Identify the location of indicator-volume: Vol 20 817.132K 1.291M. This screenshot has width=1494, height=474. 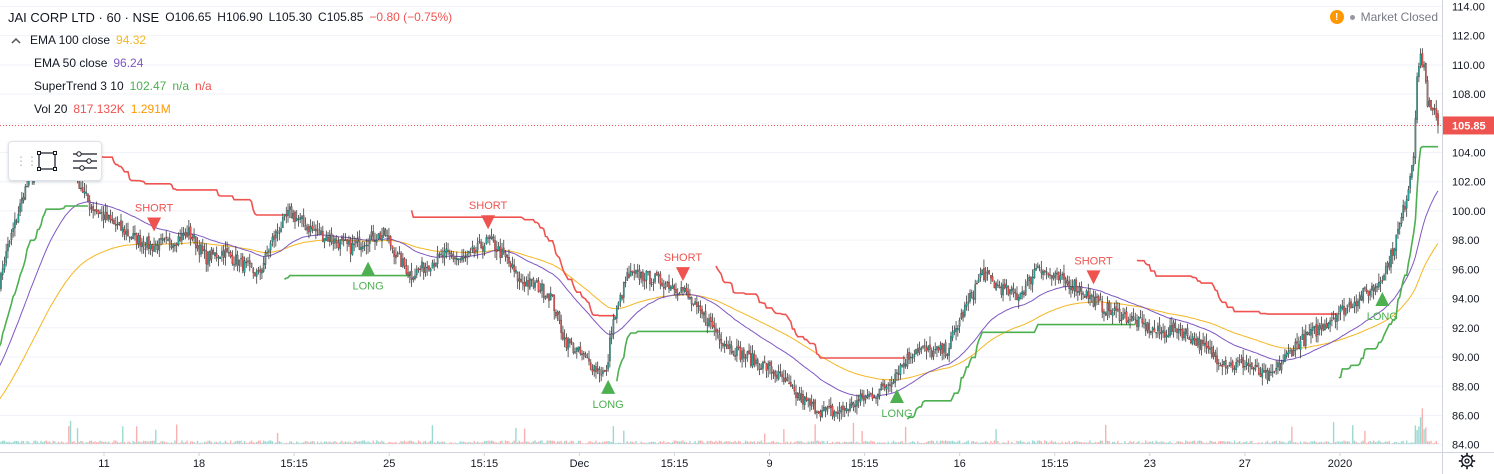
(230, 109).